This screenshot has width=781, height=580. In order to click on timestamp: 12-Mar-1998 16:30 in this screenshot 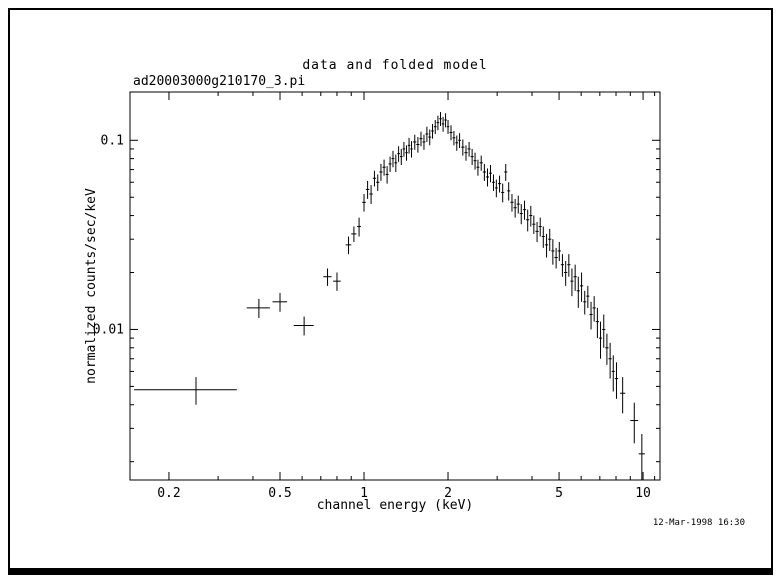, I will do `click(698, 523)`.